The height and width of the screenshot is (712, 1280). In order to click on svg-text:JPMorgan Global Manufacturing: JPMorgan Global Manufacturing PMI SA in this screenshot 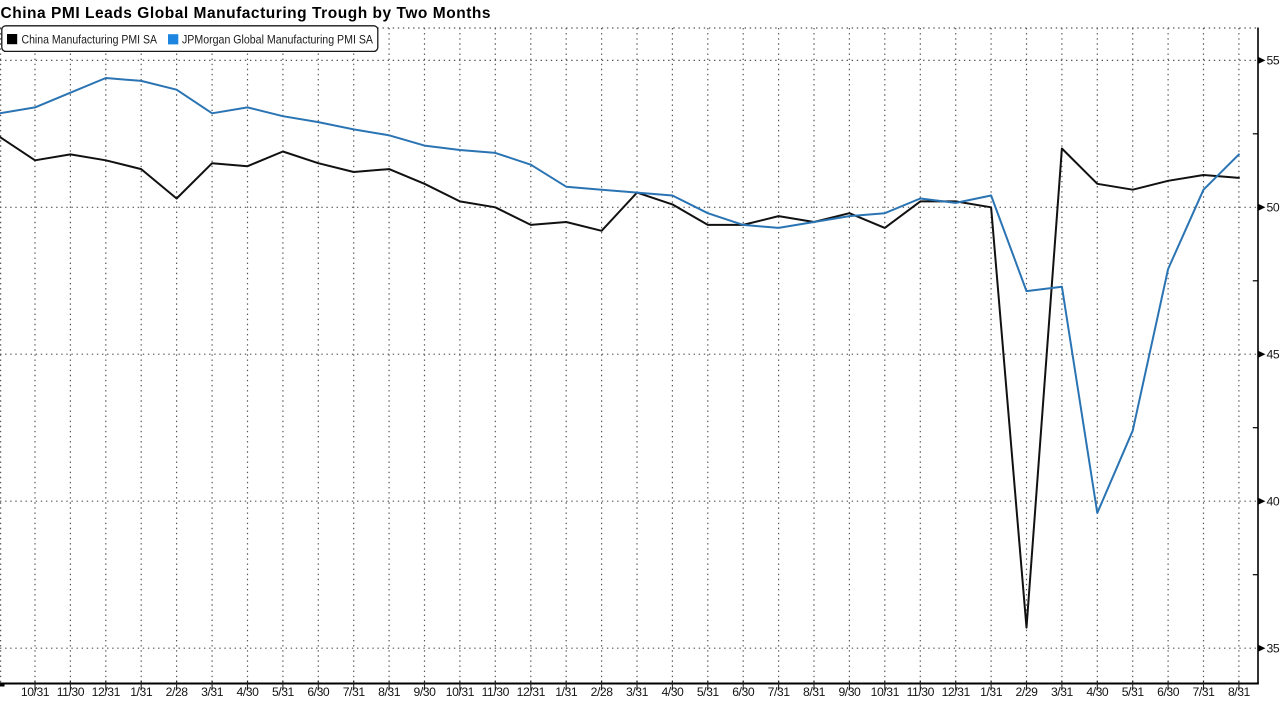, I will do `click(278, 40)`.